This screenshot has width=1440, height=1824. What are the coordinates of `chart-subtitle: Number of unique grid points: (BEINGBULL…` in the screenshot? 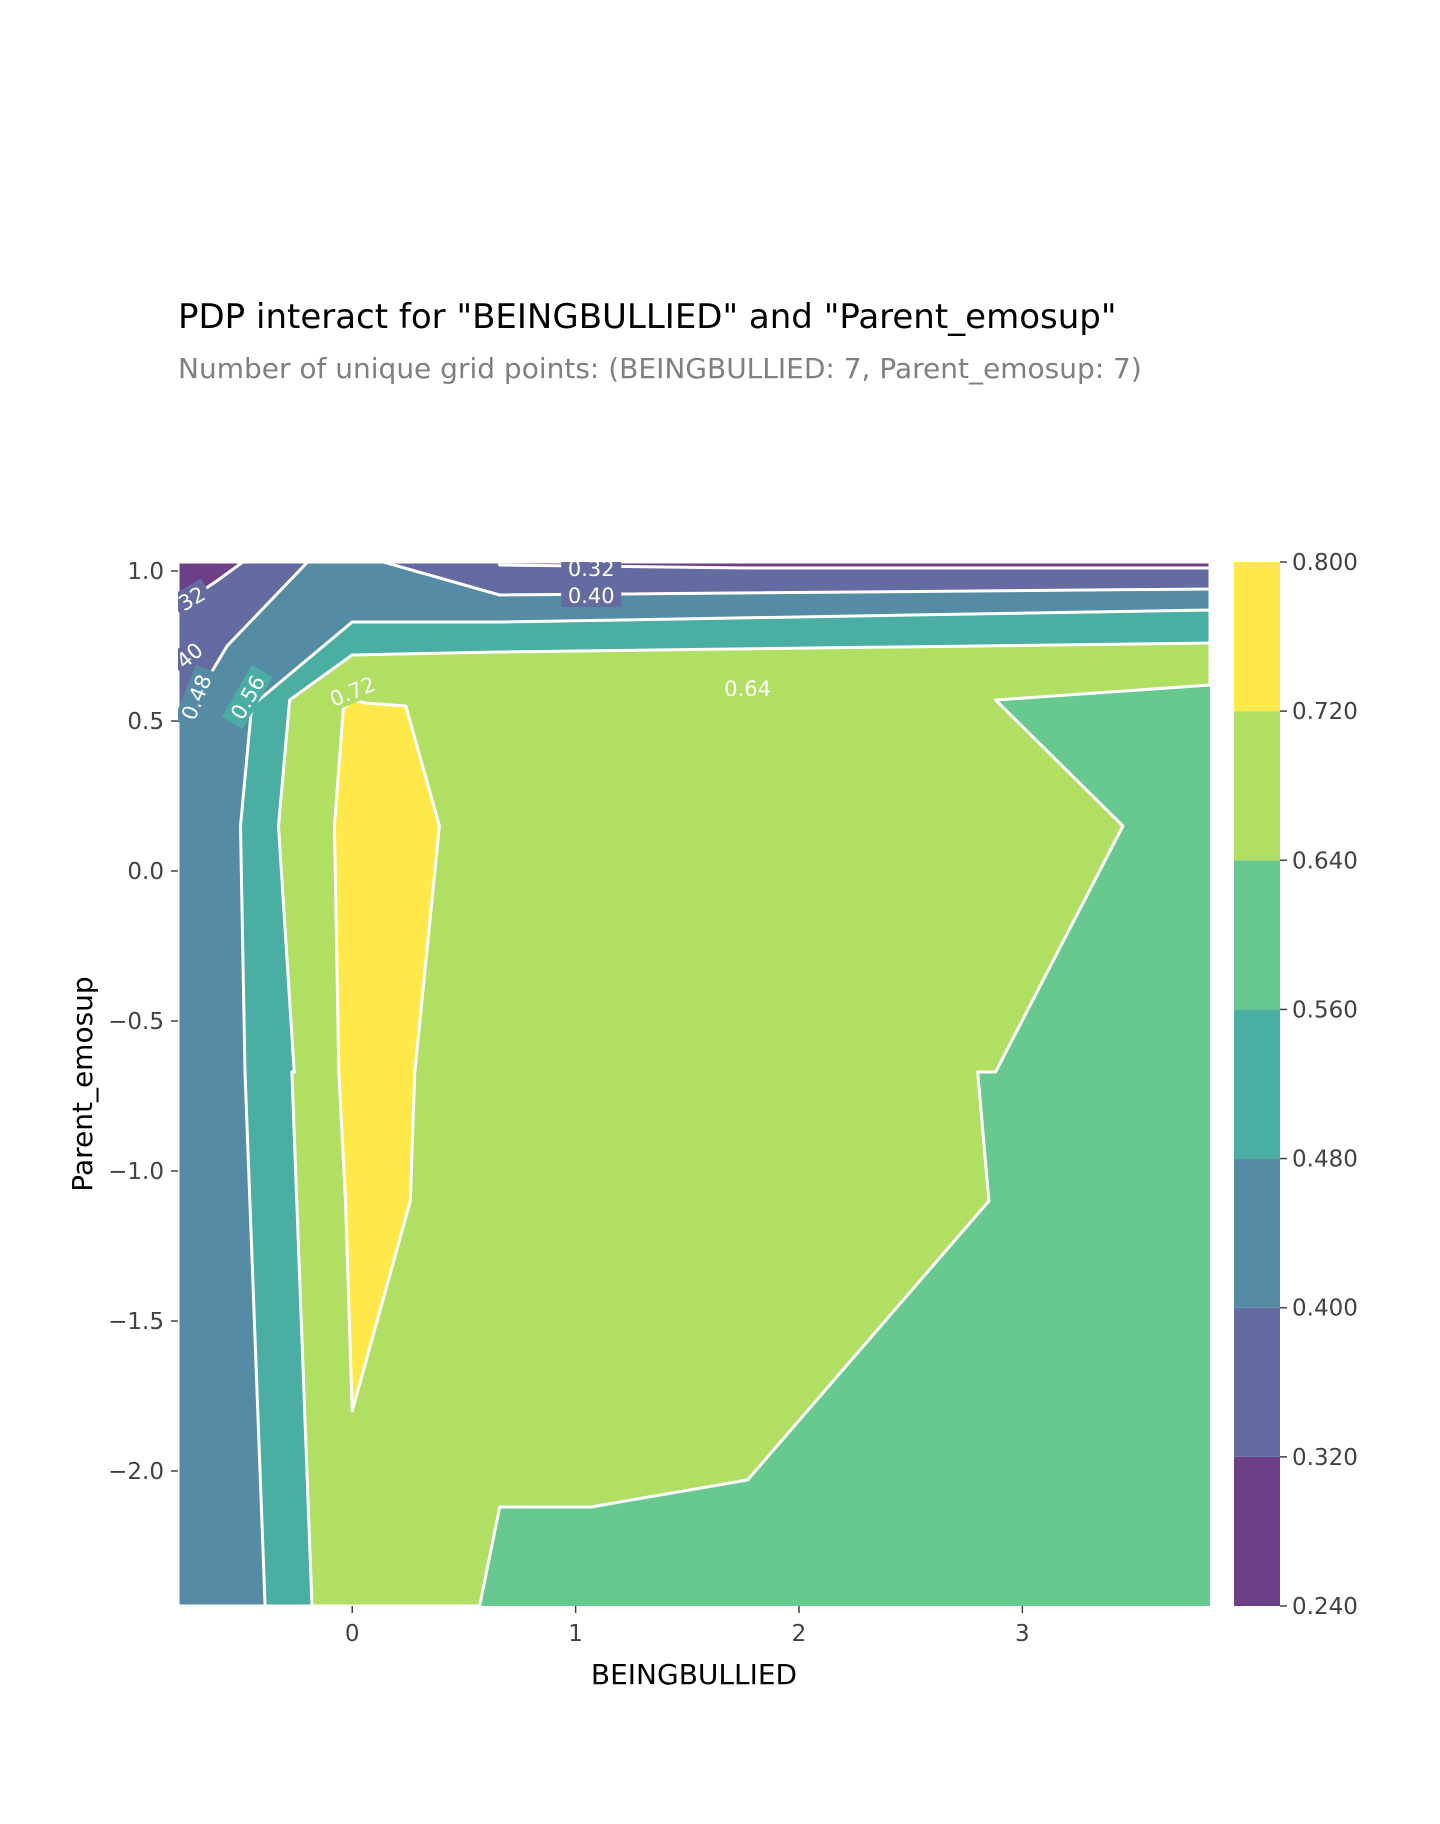 It's located at (660, 368).